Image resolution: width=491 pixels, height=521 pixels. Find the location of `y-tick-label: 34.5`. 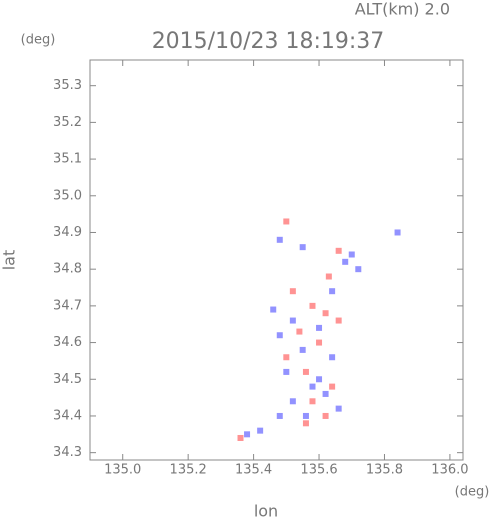

y-tick-label: 34.5 is located at coordinates (67, 379).